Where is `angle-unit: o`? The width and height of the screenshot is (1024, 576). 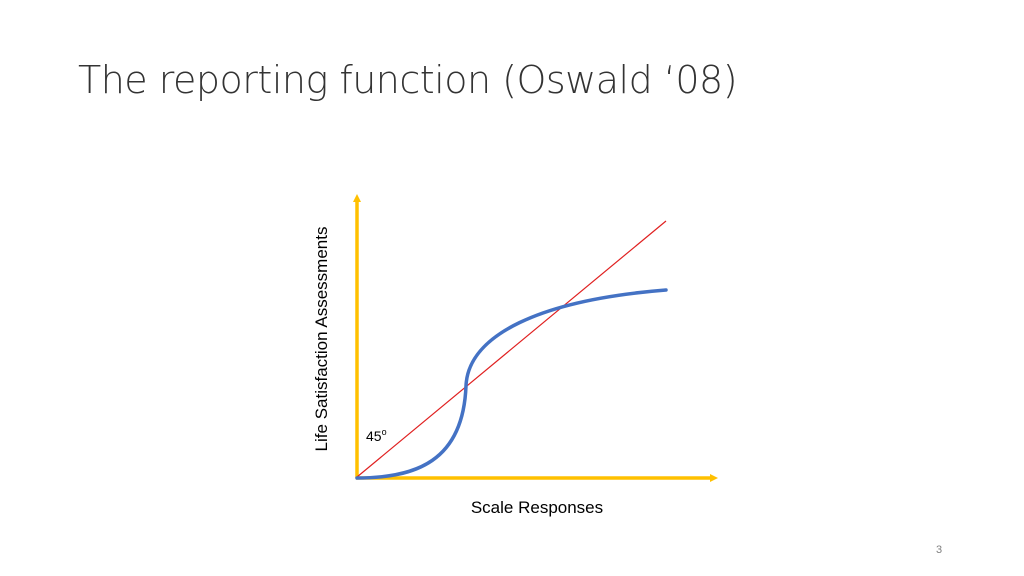 angle-unit: o is located at coordinates (384, 432).